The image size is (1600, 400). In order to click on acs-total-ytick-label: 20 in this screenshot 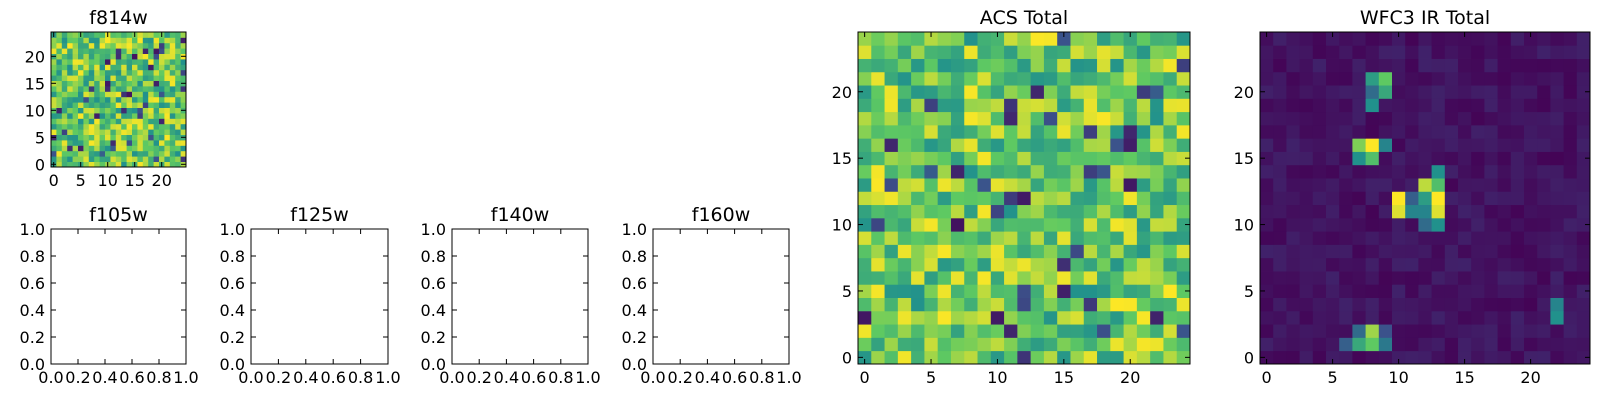, I will do `click(842, 92)`.